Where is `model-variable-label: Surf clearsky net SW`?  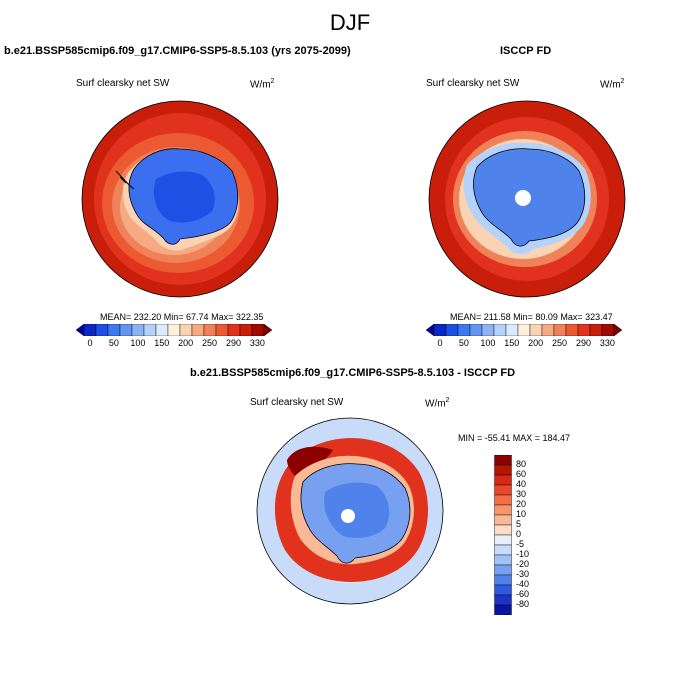 model-variable-label: Surf clearsky net SW is located at coordinates (123, 83).